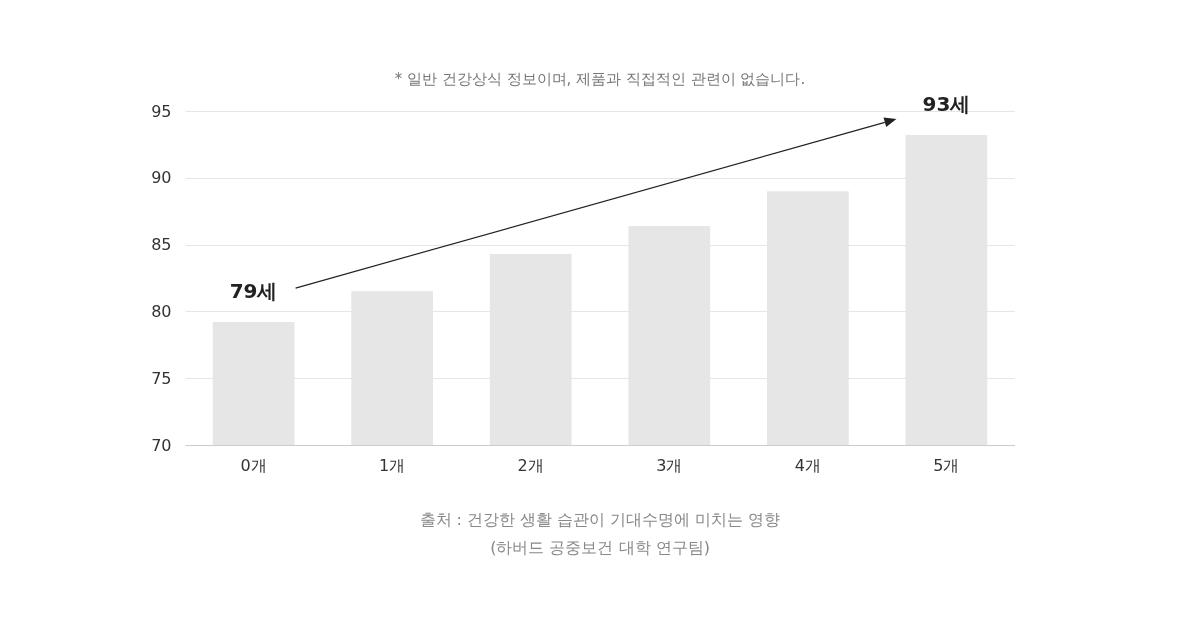 The image size is (1200, 620). I want to click on y-tick-label: 85, so click(161, 245).